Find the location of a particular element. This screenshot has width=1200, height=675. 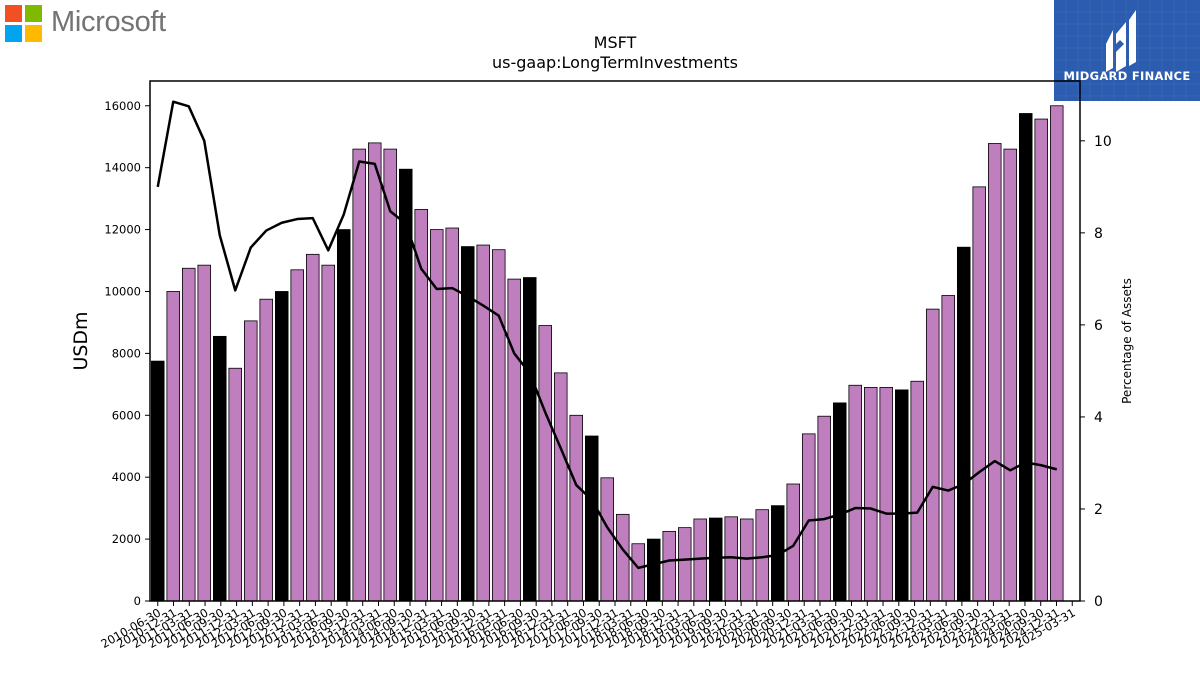

y-tick-label: 2000 is located at coordinates (126, 539).